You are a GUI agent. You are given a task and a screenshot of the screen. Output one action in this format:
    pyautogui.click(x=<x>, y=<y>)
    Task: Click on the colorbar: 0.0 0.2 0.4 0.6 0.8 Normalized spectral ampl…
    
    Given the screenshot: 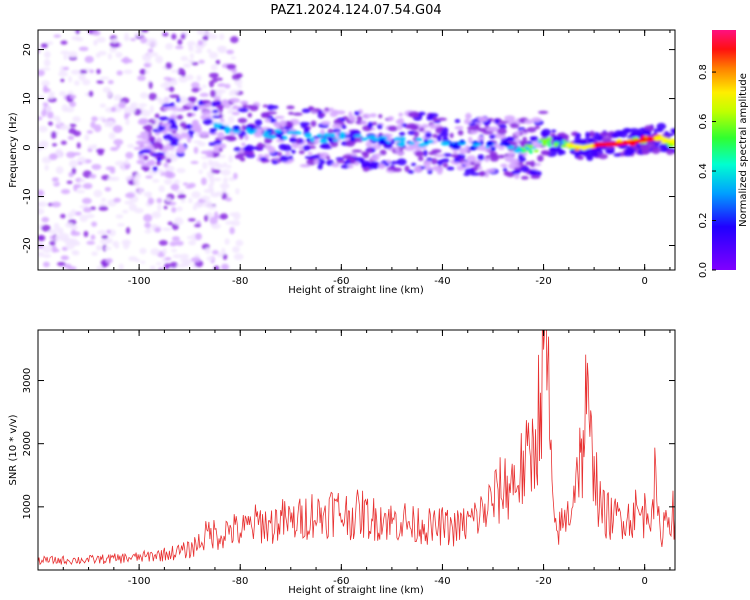 What is the action you would take?
    pyautogui.click(x=723, y=154)
    